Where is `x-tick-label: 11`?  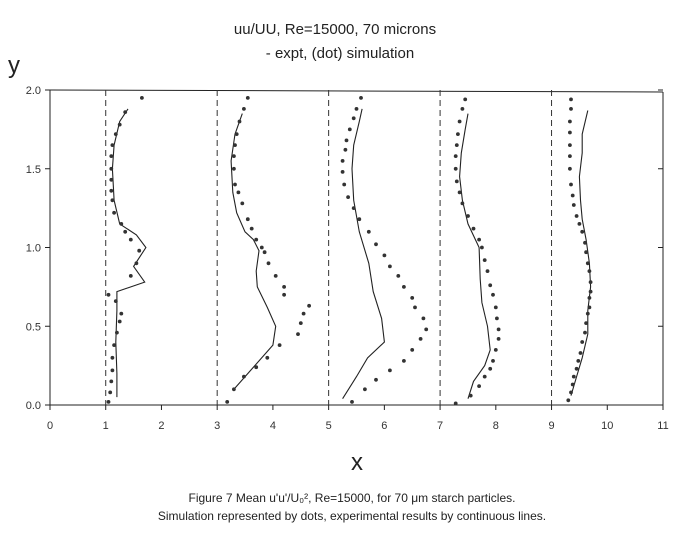
x-tick-label: 11 is located at coordinates (662, 426).